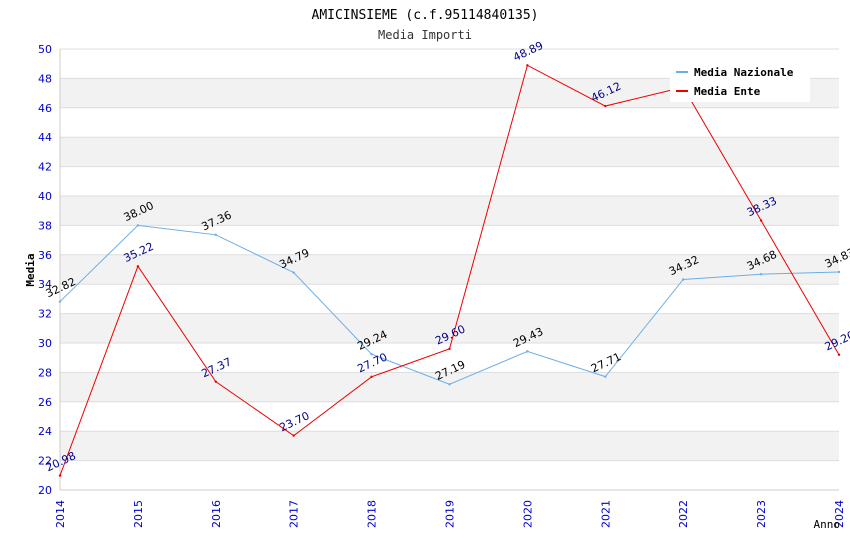  What do you see at coordinates (839, 514) in the screenshot?
I see `x-tick-label: 2024` at bounding box center [839, 514].